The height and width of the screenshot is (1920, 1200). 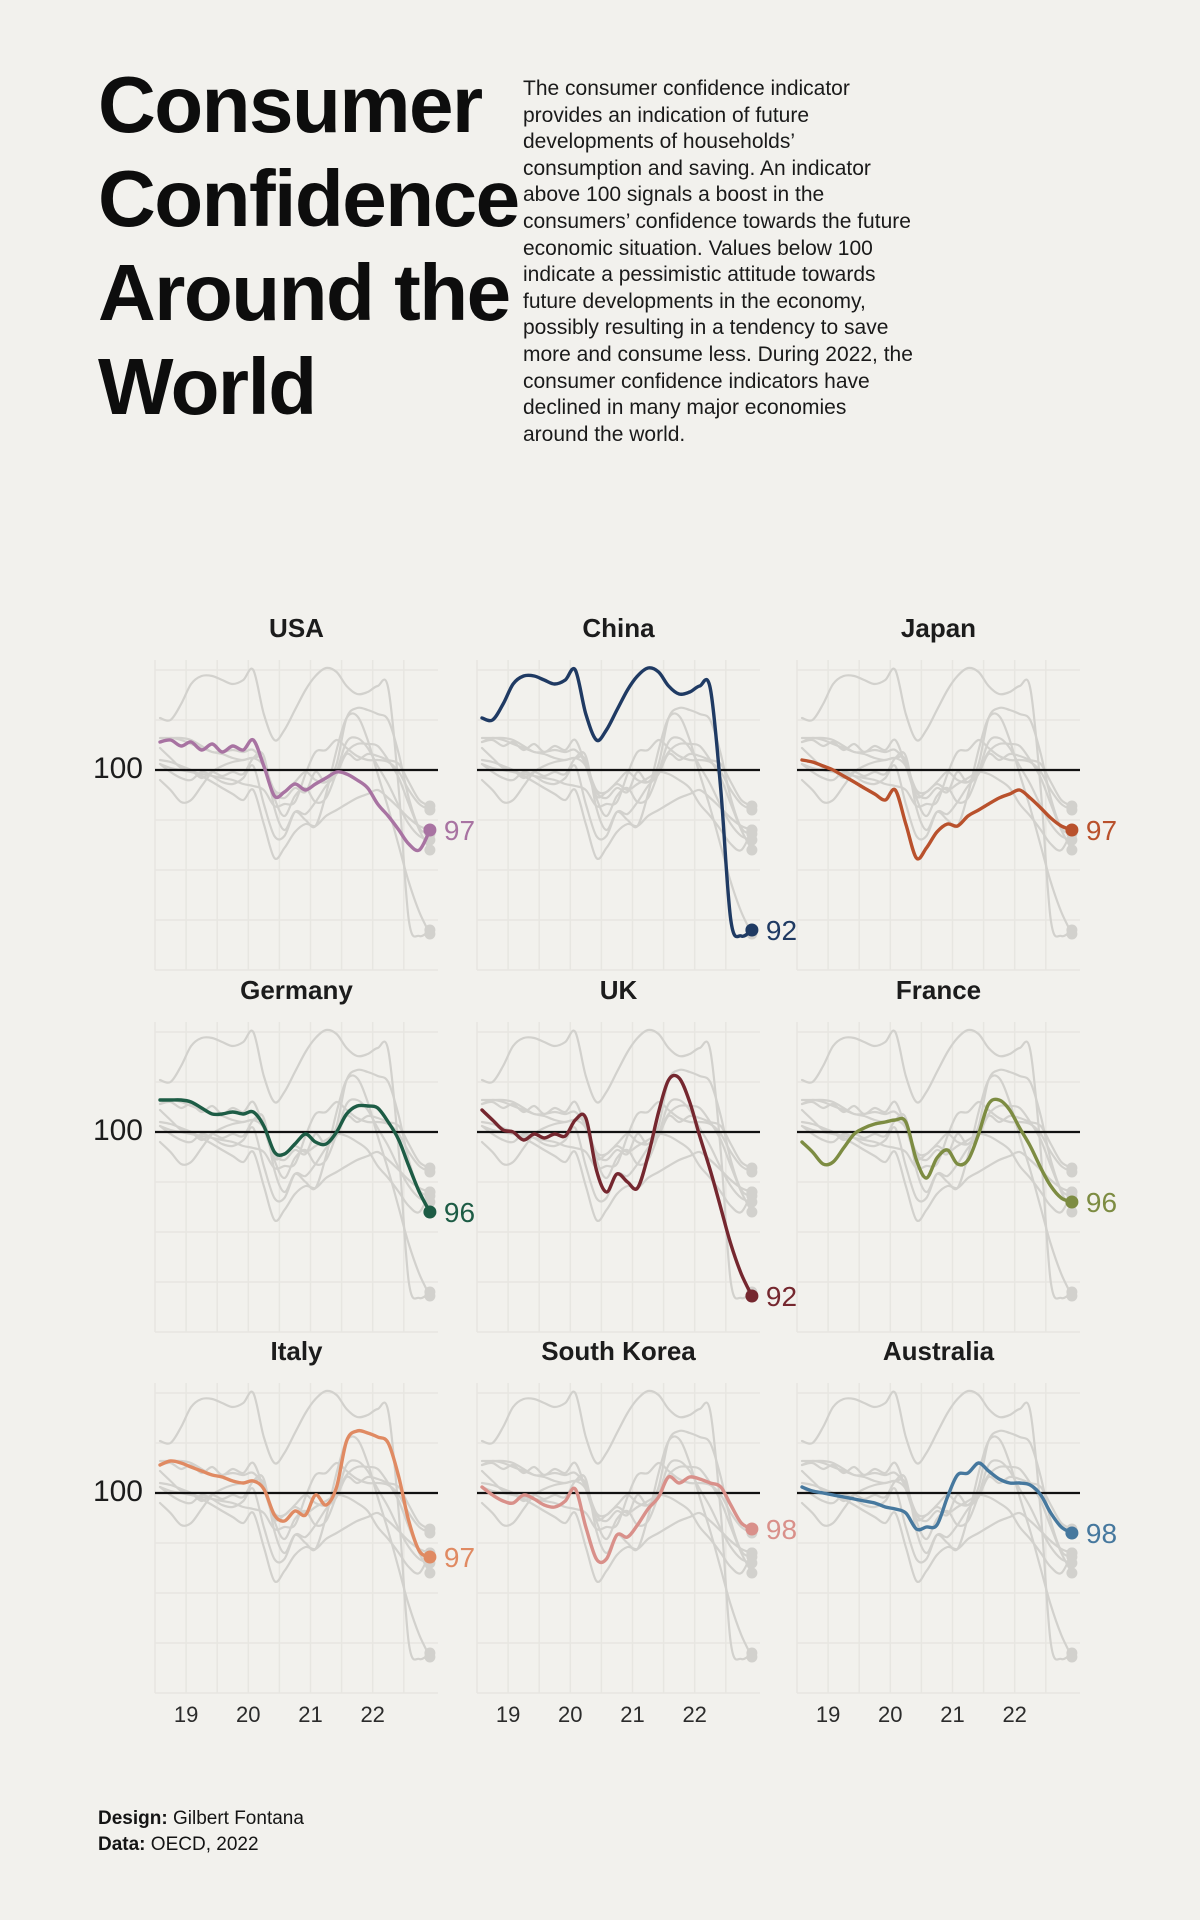 What do you see at coordinates (752, 930) in the screenshot?
I see `end-dot-china` at bounding box center [752, 930].